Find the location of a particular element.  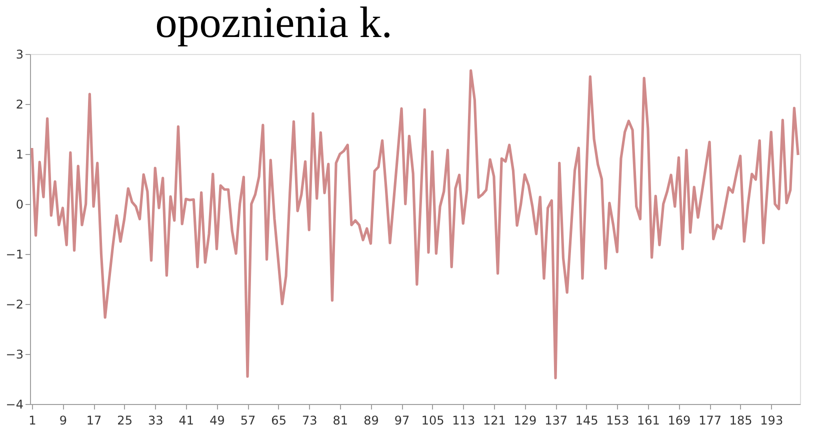

x-tick-label: 81 is located at coordinates (340, 421).